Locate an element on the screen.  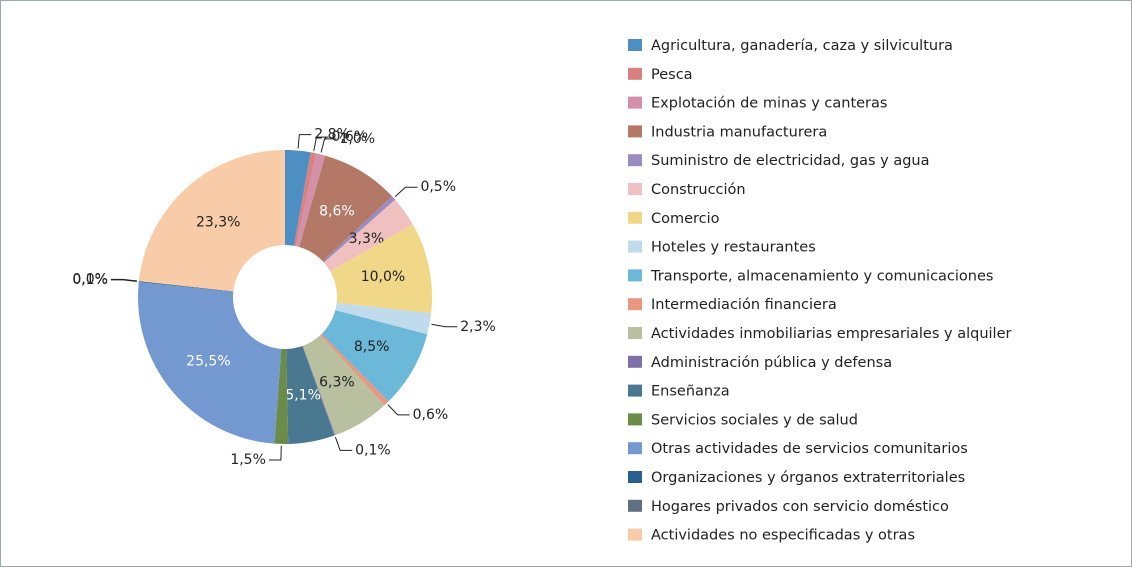
legend-label: Suministro de electricidad, gas y agua is located at coordinates (790, 161).